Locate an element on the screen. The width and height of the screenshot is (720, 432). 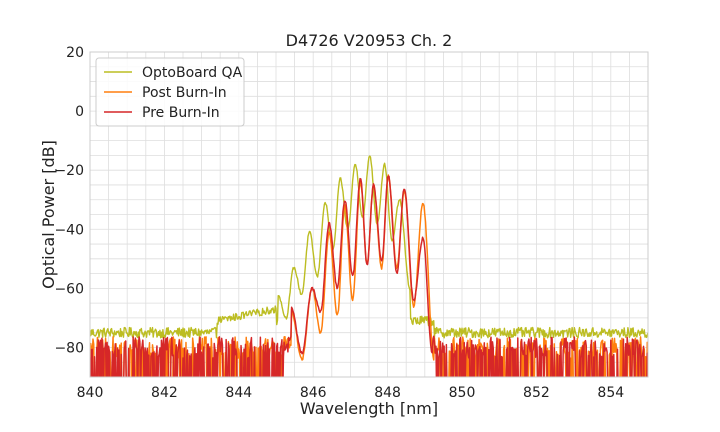
x-tick-label: 848 is located at coordinates (387, 393).